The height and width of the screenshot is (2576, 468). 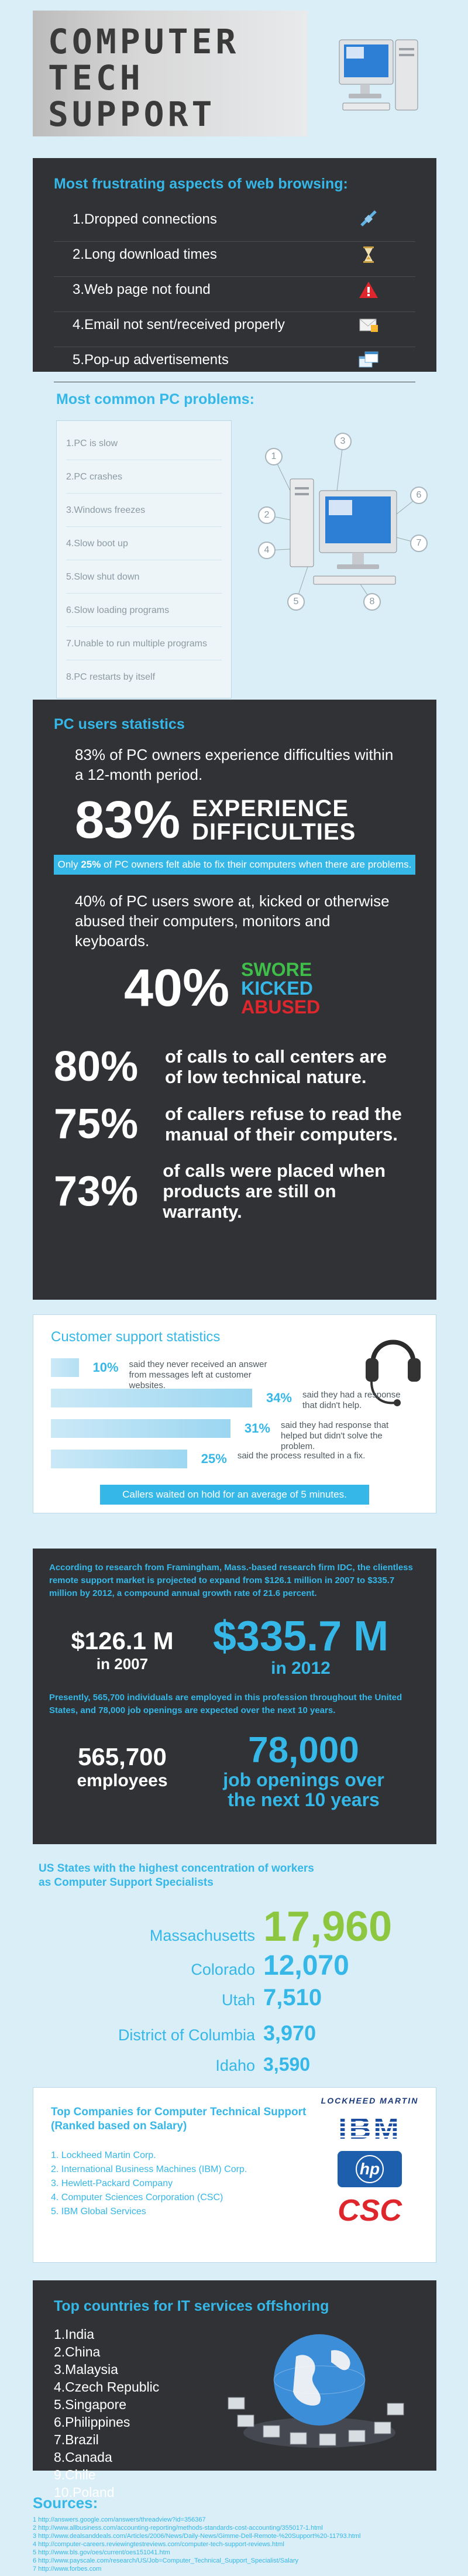 I want to click on job-openings-label-1: job openings over, so click(x=303, y=1779).